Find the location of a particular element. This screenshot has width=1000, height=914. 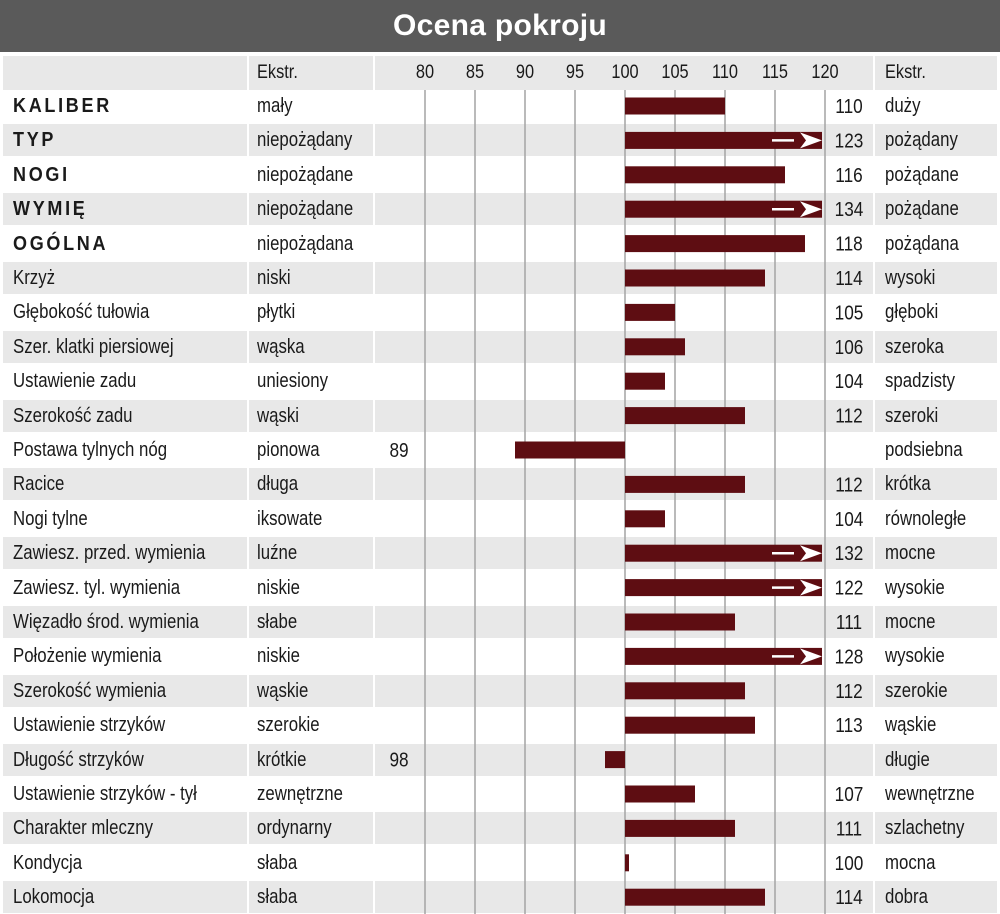

extreme-right-cell: szerokie is located at coordinates (936, 690).